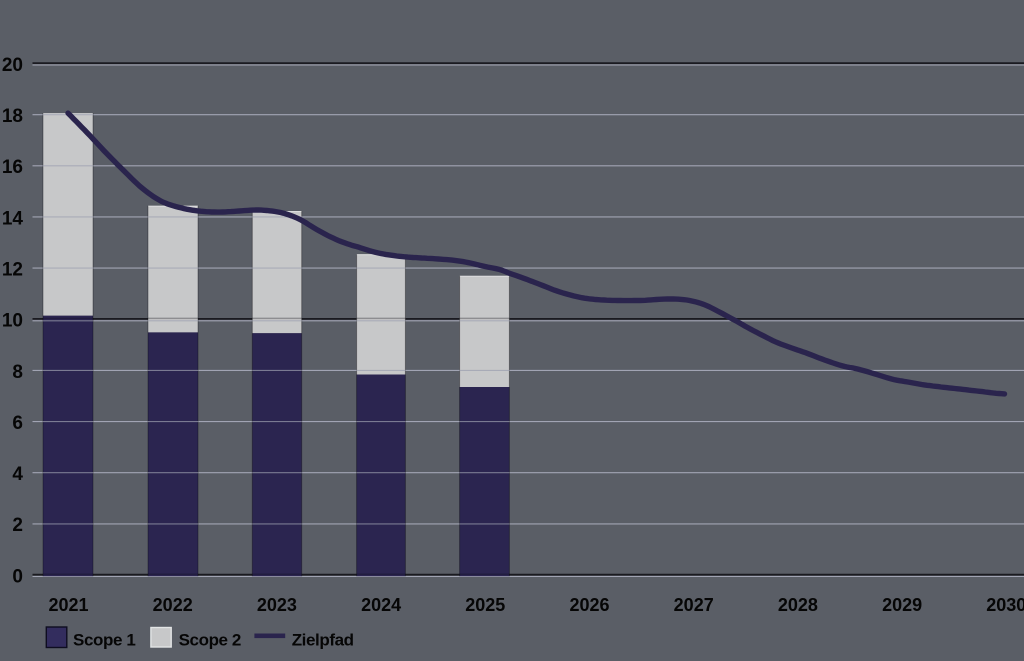 The image size is (1024, 661). I want to click on svg-text: 8, so click(17, 372).